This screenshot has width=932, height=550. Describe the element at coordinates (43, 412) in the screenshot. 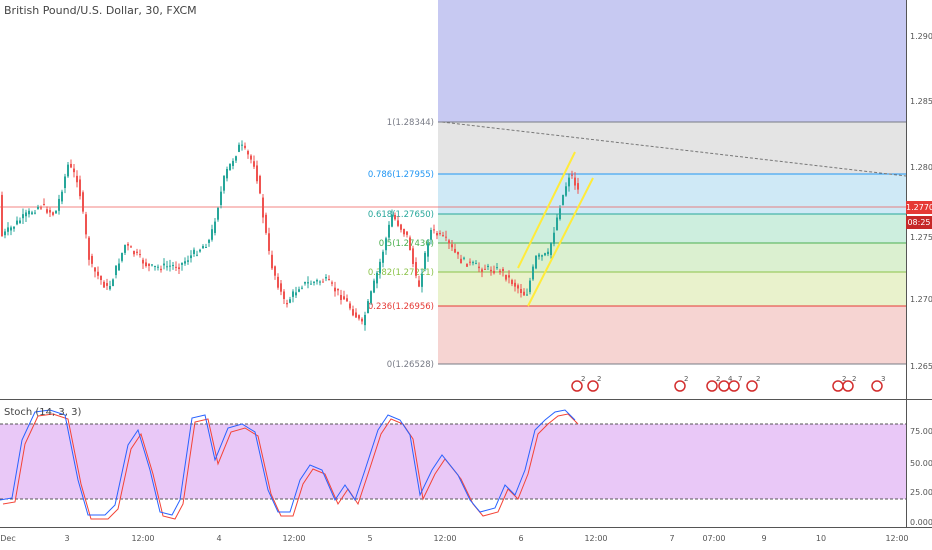

I see `stoch-title: Stoch (14, 3, 3)` at that location.